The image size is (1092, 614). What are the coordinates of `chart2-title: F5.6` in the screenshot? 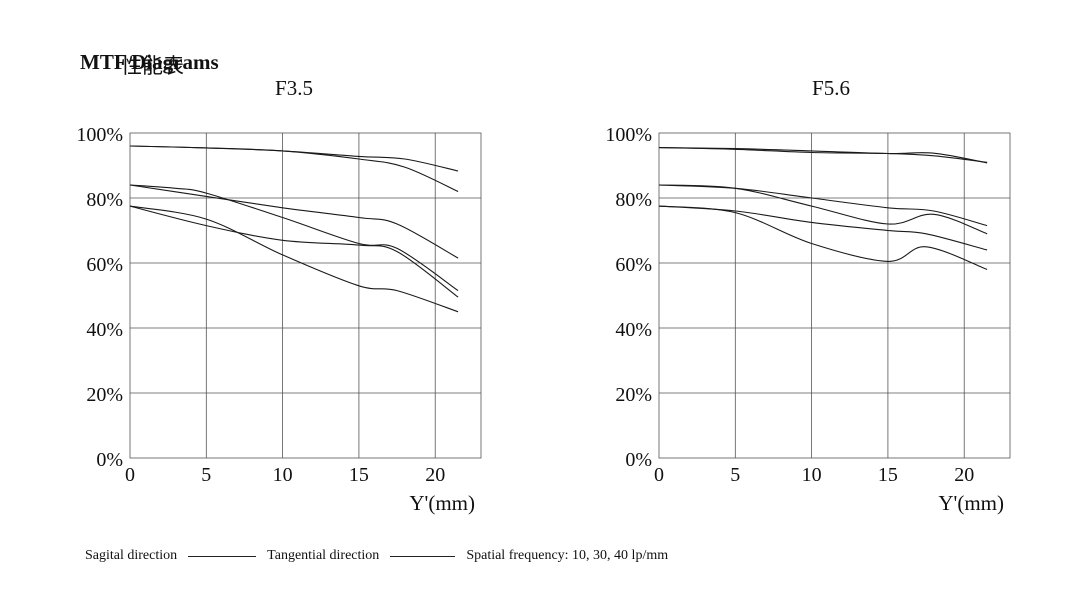 It's located at (831, 88).